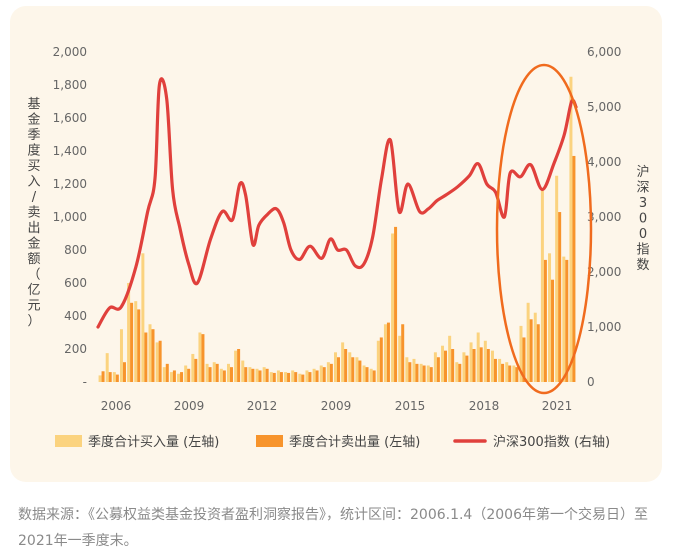 The height and width of the screenshot is (554, 673). I want to click on left-axis-title-text: 基金季度买入/卖出金额（亿元）, so click(33, 213).